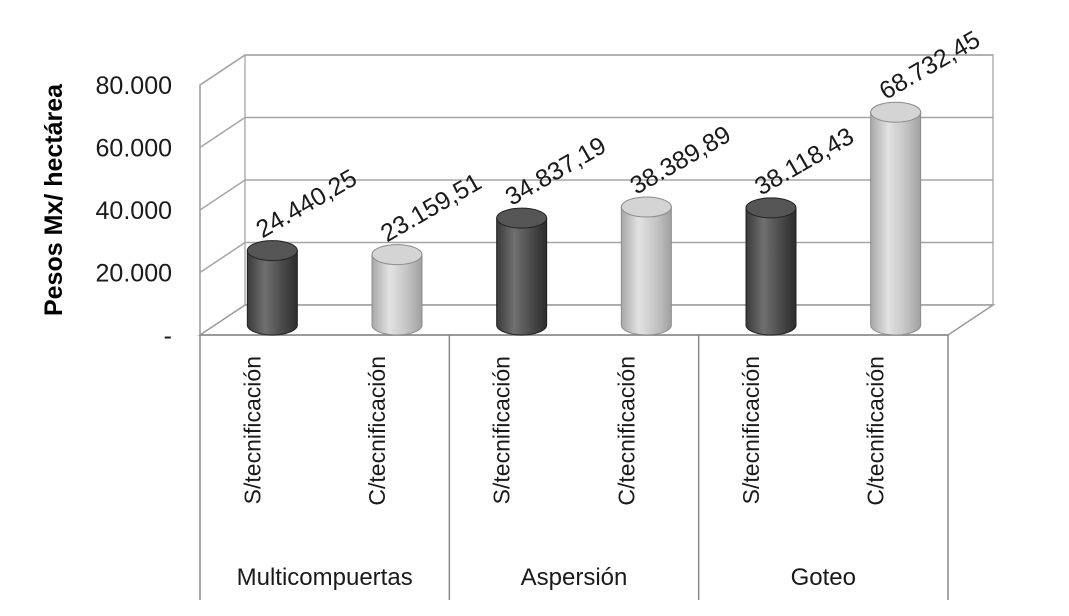 The image size is (1069, 616). What do you see at coordinates (325, 577) in the screenshot?
I see `group-label: Multicompuertas` at bounding box center [325, 577].